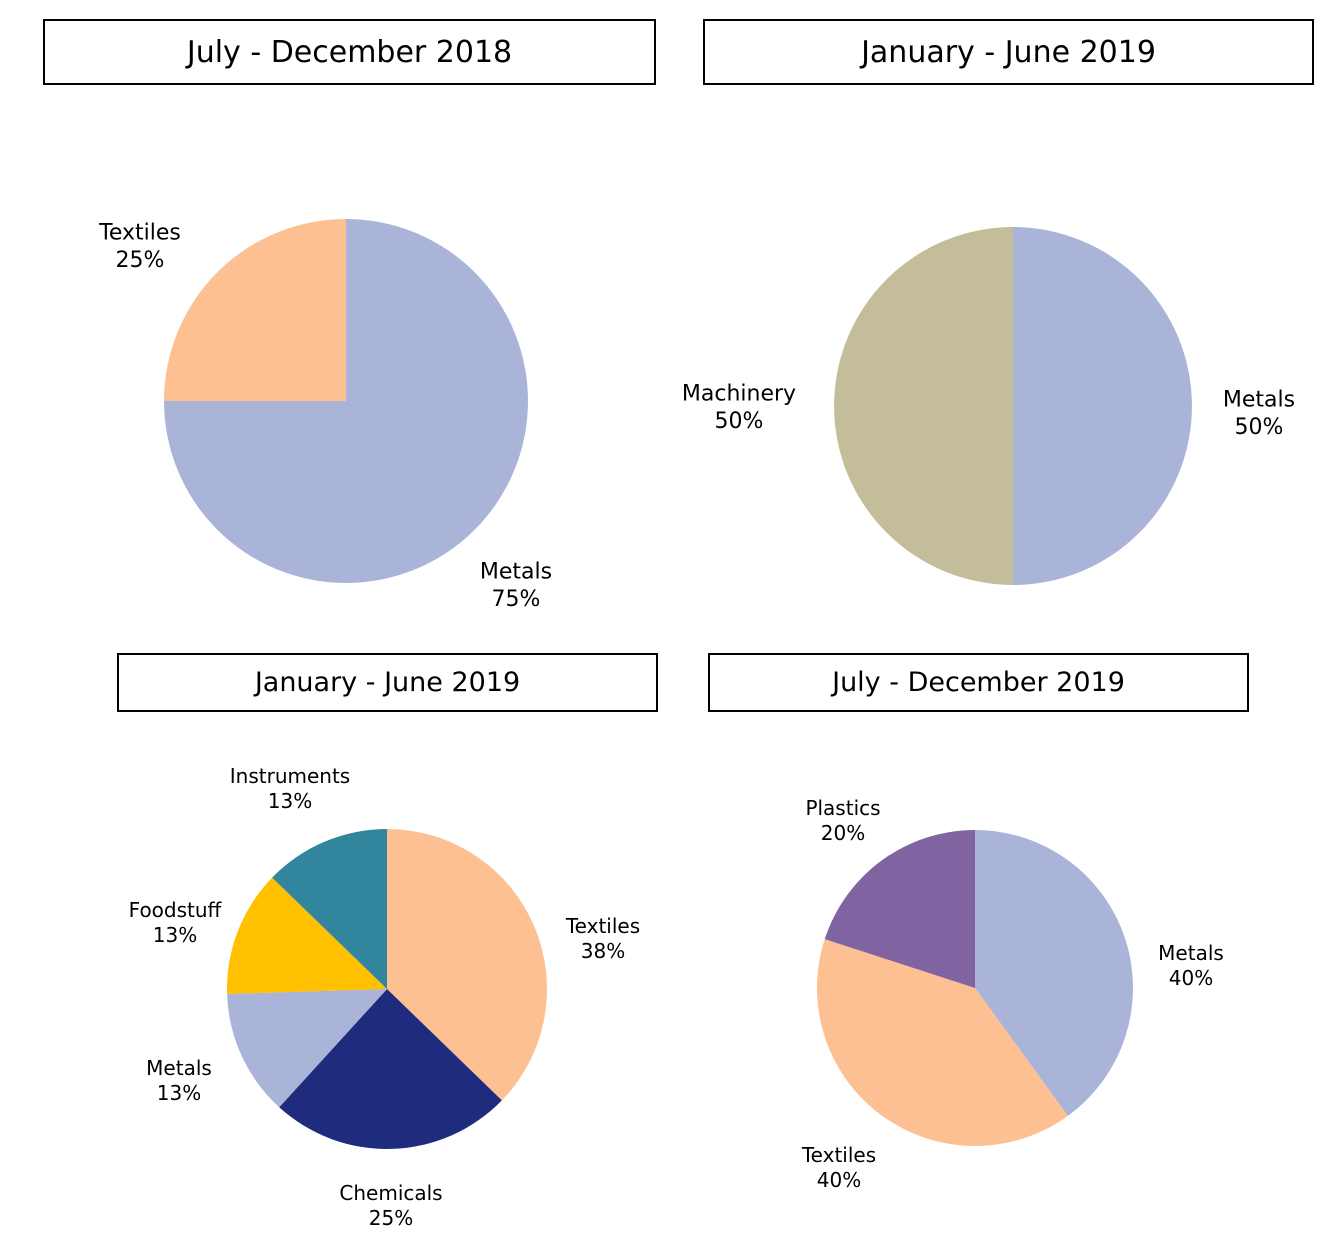  I want to click on pie-3-slice-foodstuff, so click(307, 935).